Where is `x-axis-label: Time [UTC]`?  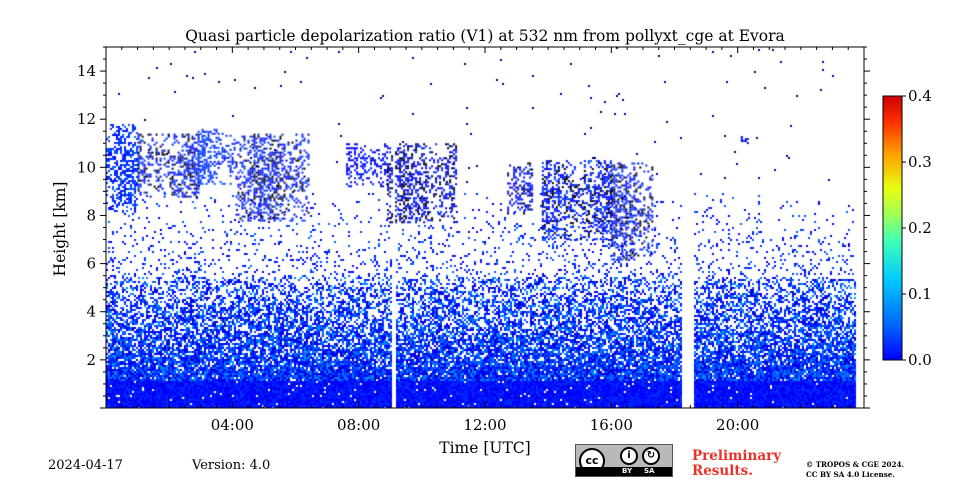
x-axis-label: Time [UTC] is located at coordinates (484, 448).